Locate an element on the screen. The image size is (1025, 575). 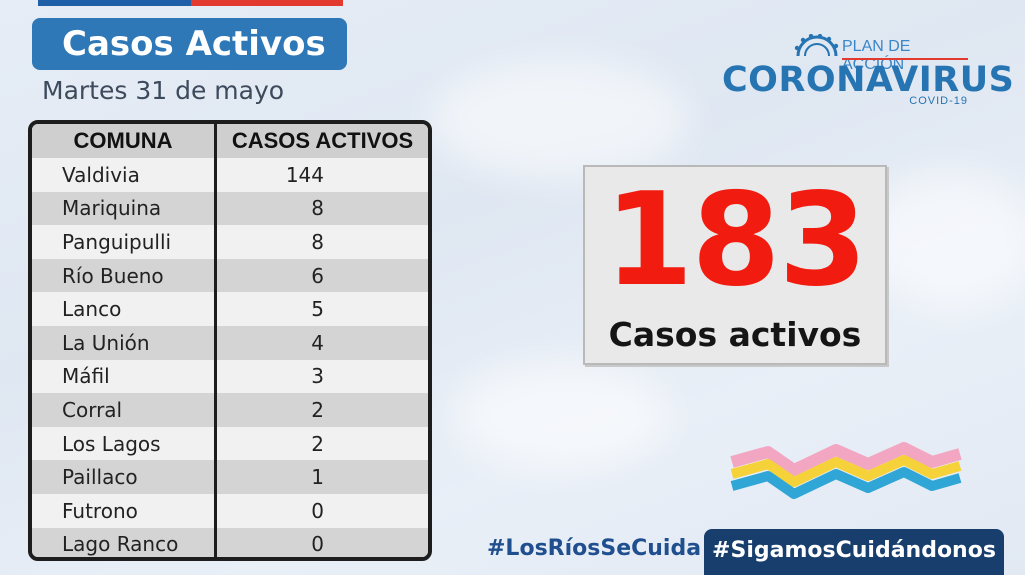
casos-cell: 5 is located at coordinates (321, 309).